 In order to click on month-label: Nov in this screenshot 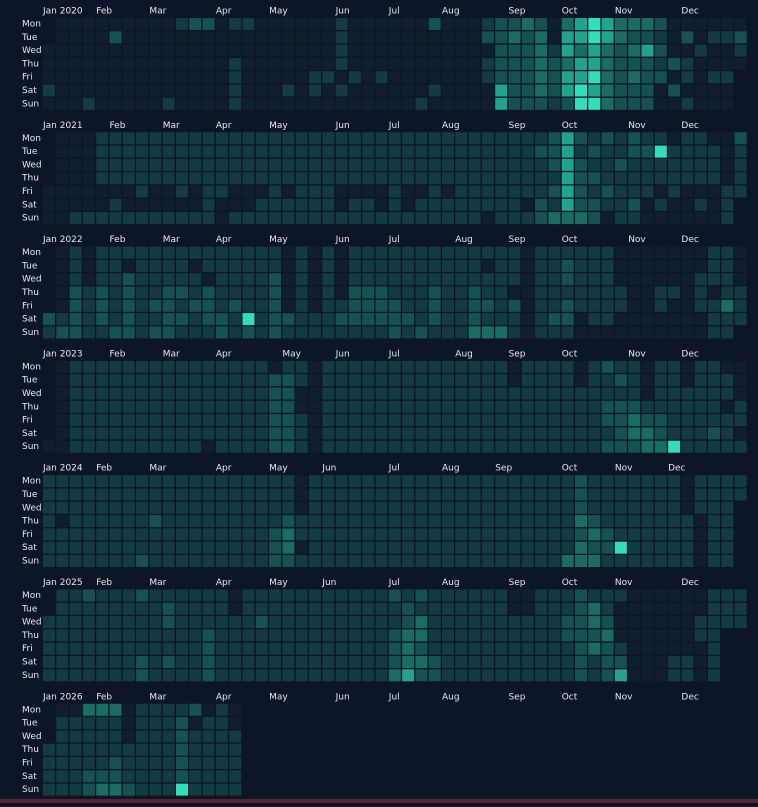, I will do `click(624, 469)`.